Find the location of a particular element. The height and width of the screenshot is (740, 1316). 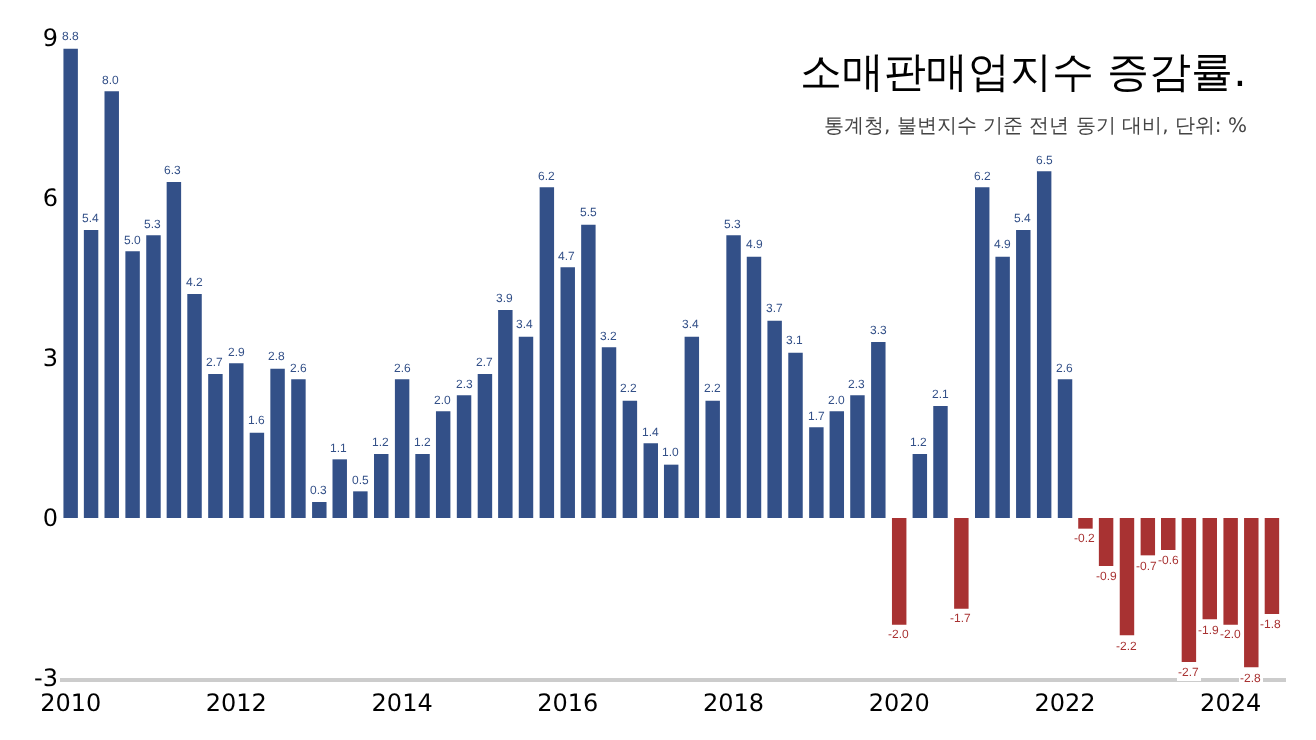

y-tick-label: 0 is located at coordinates (50, 518).